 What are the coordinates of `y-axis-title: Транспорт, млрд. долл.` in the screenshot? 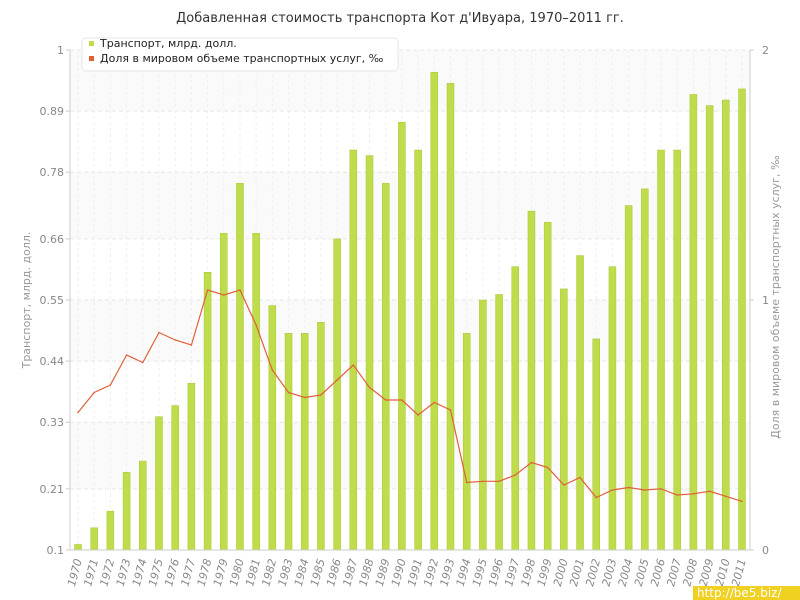 It's located at (26, 301).